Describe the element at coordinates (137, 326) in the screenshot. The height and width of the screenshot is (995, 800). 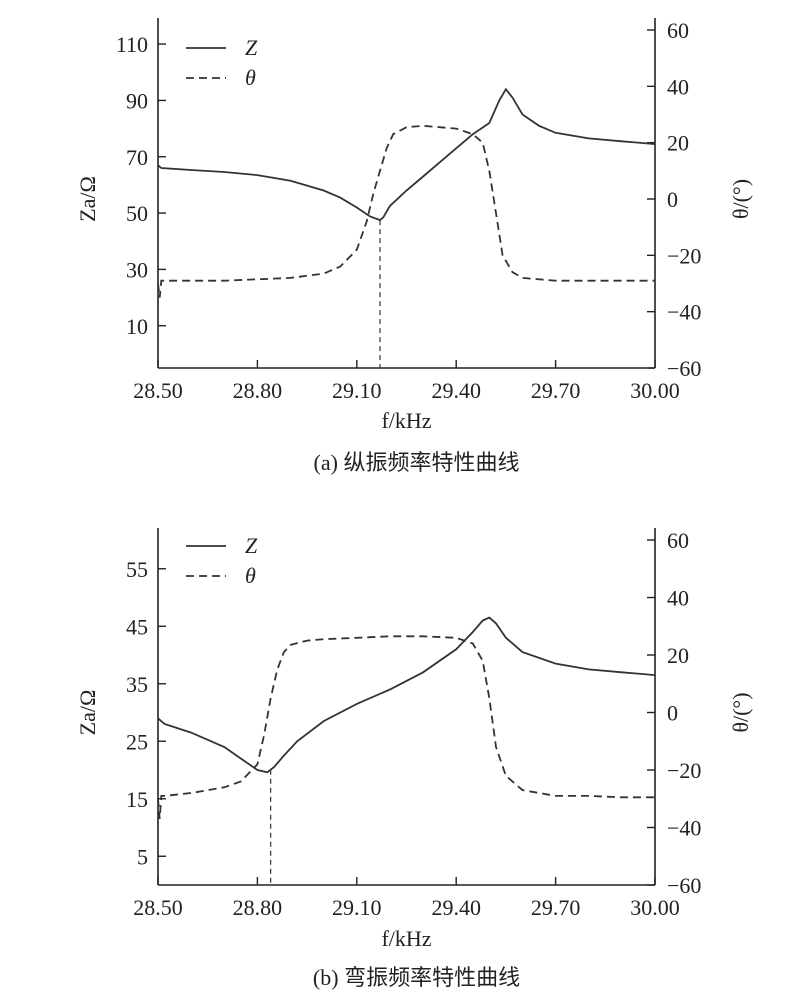
I see `y-left-tick-label: 10` at that location.